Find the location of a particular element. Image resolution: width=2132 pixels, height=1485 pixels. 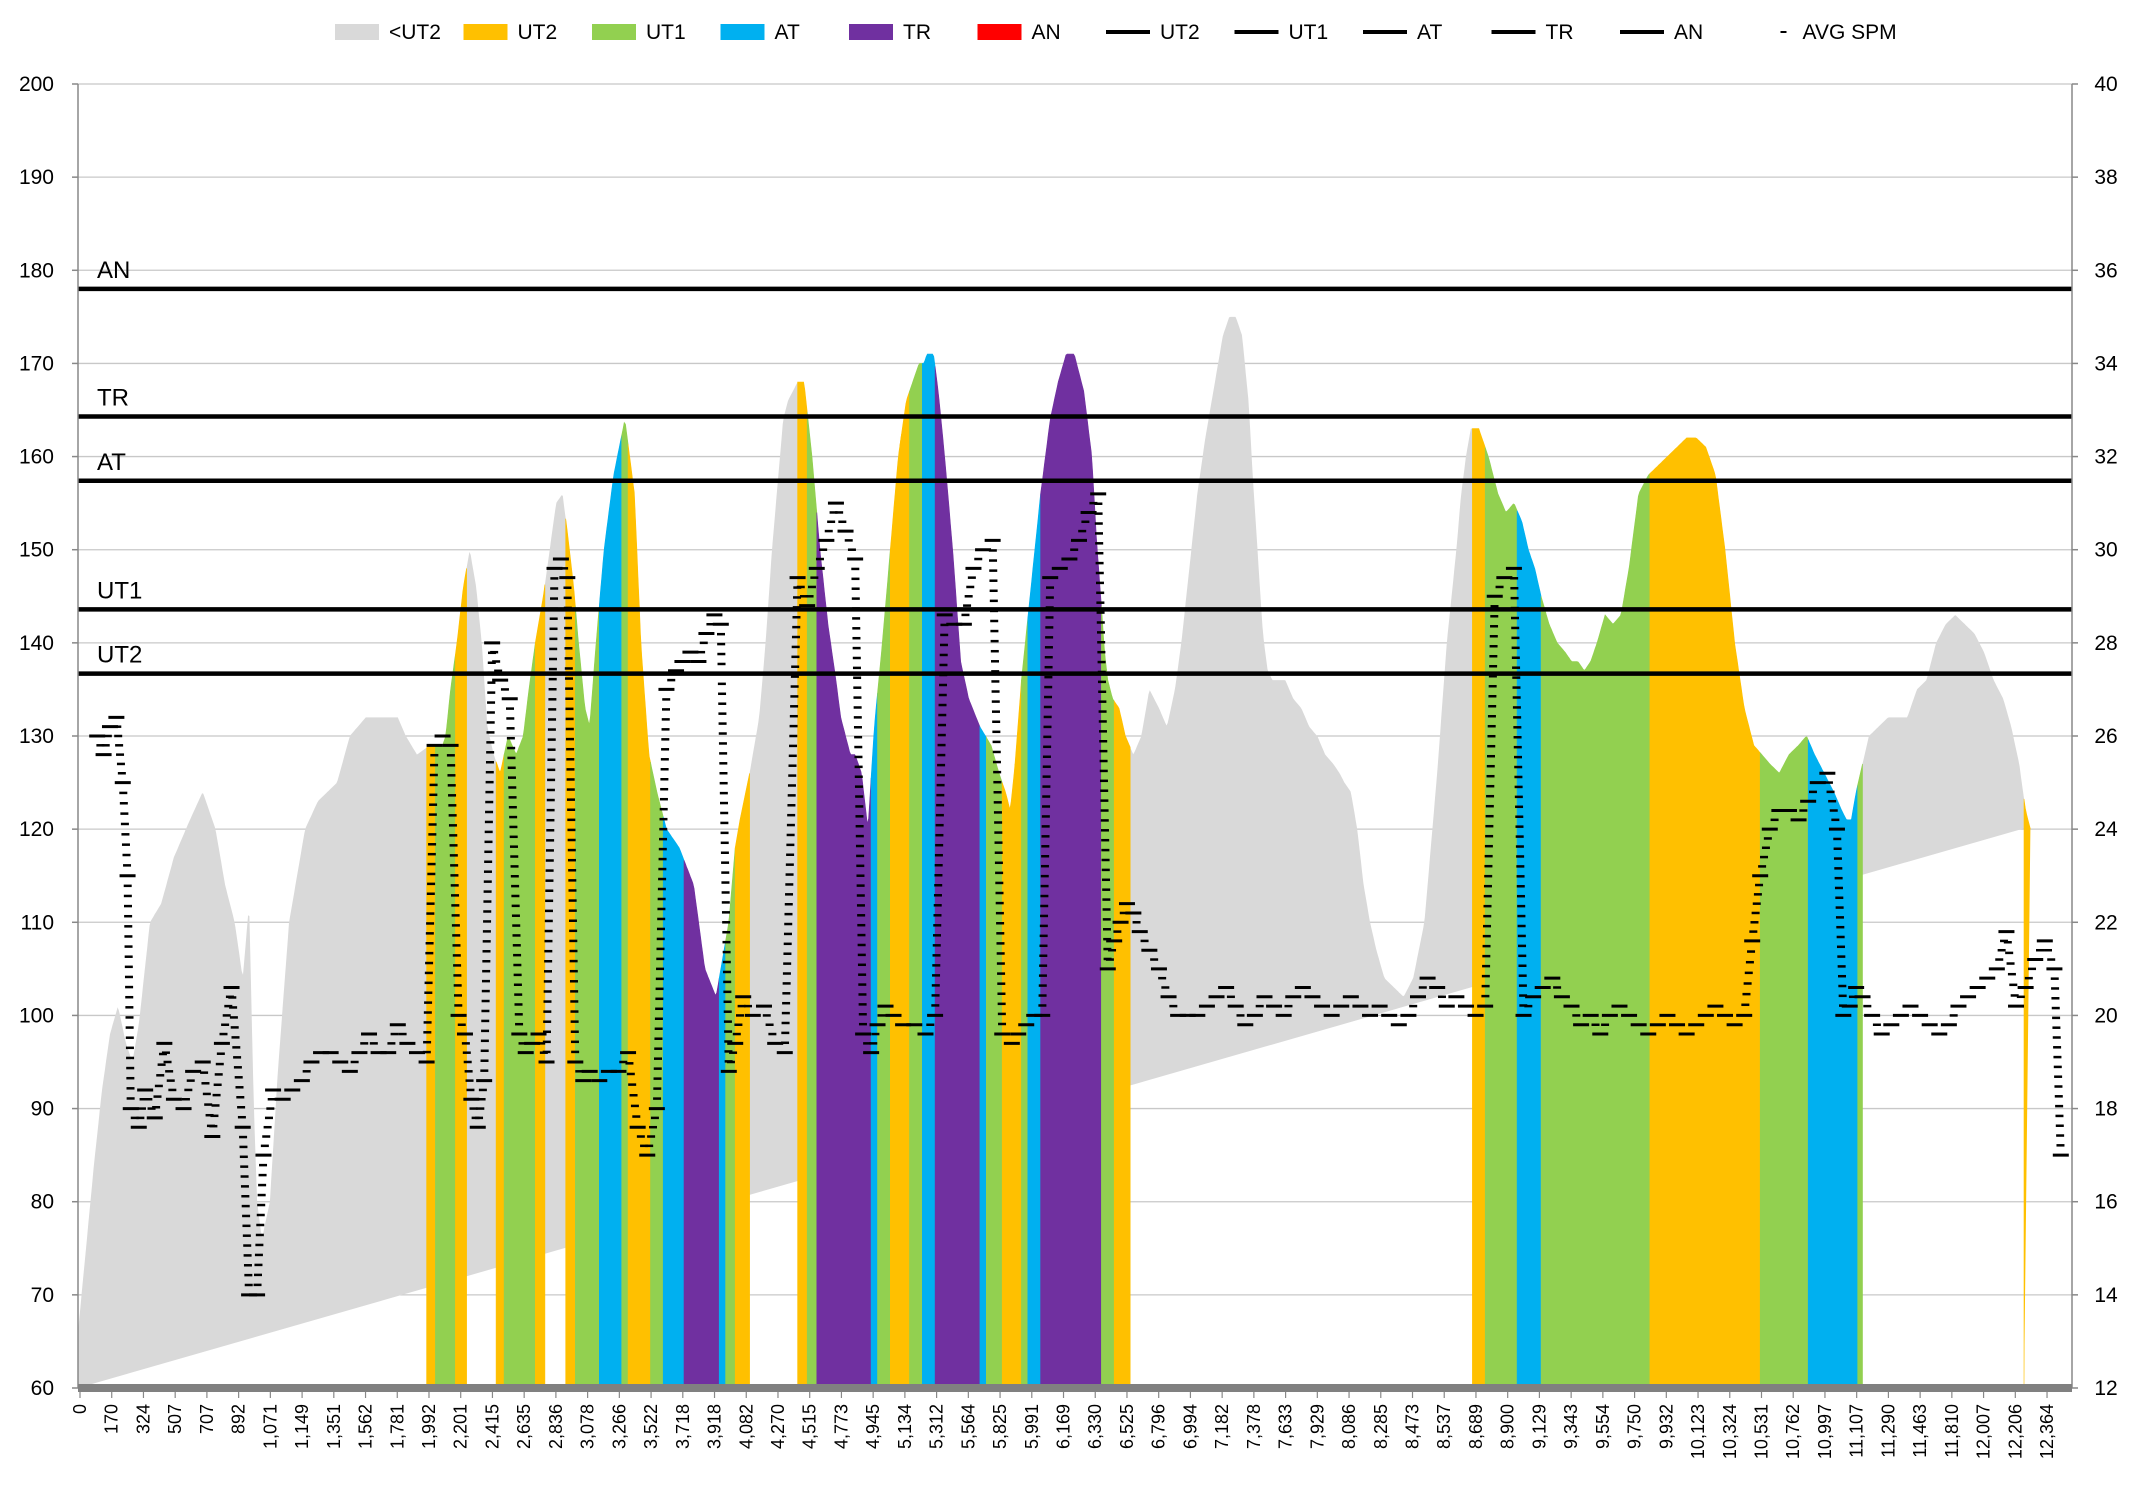

x-tick-label: 10,531 is located at coordinates (1761, 1431).